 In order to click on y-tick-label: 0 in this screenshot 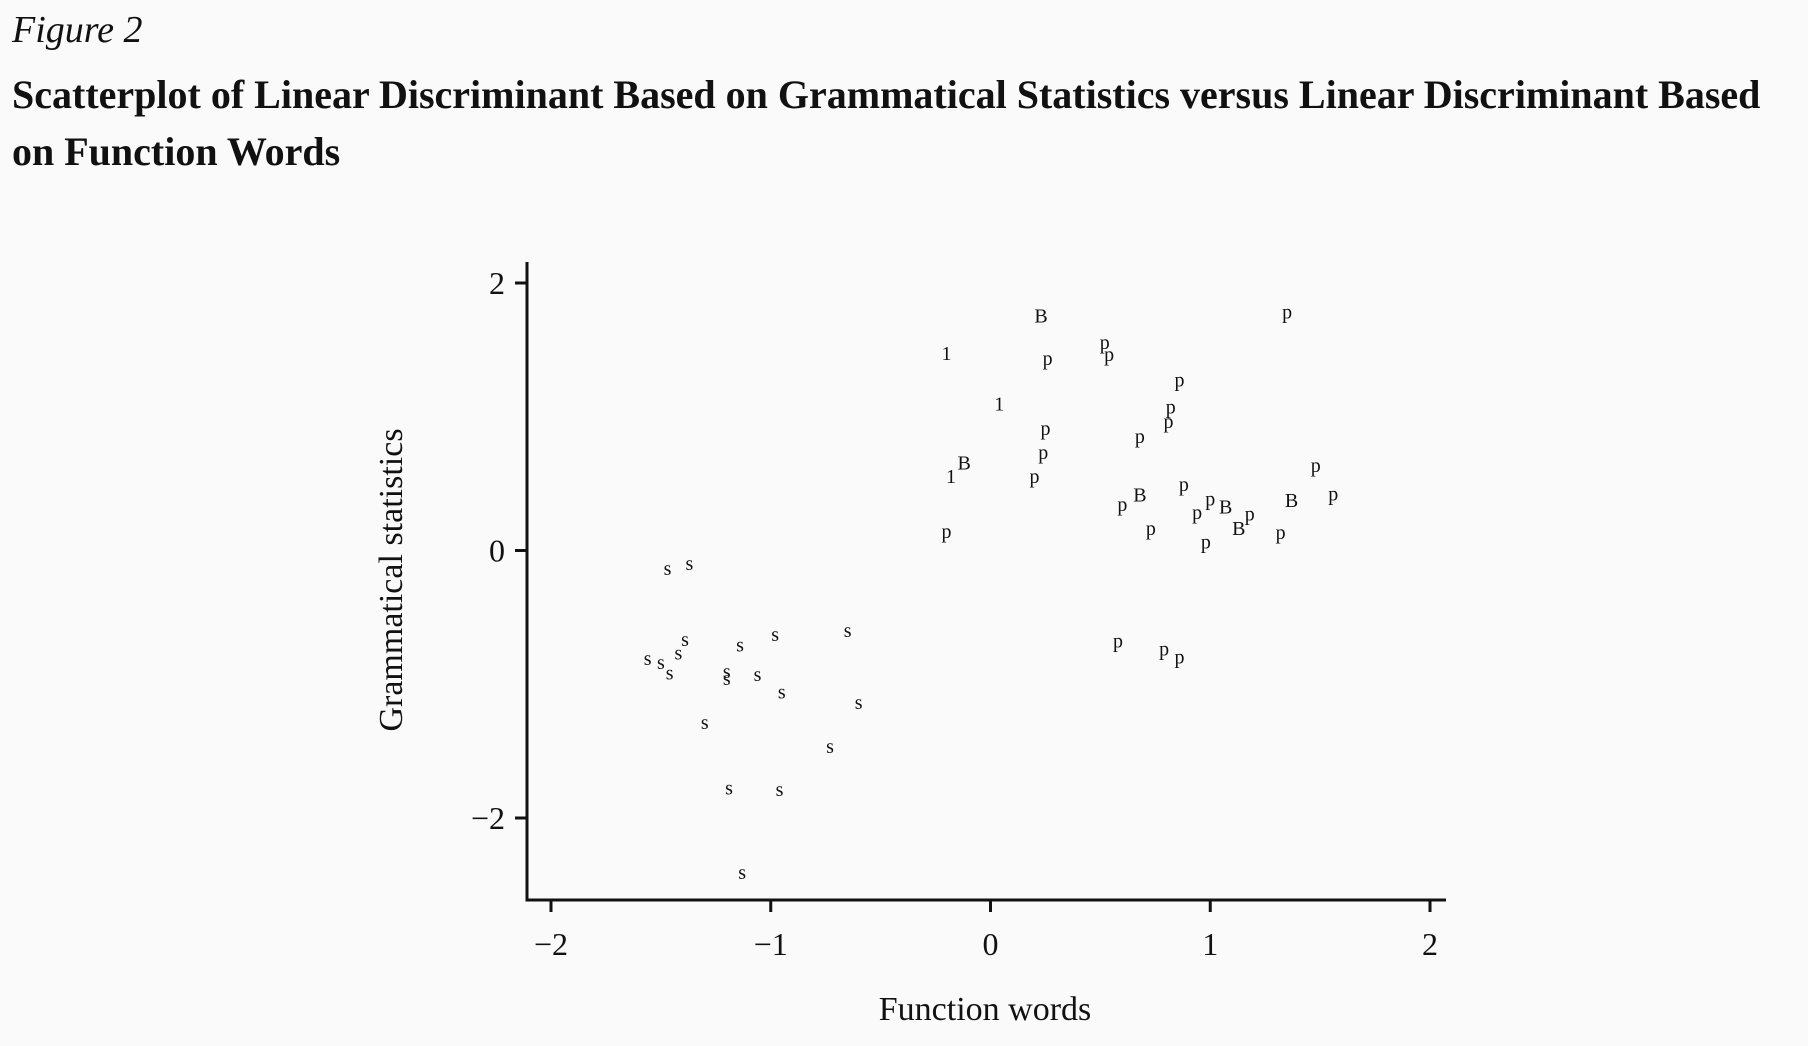, I will do `click(497, 551)`.